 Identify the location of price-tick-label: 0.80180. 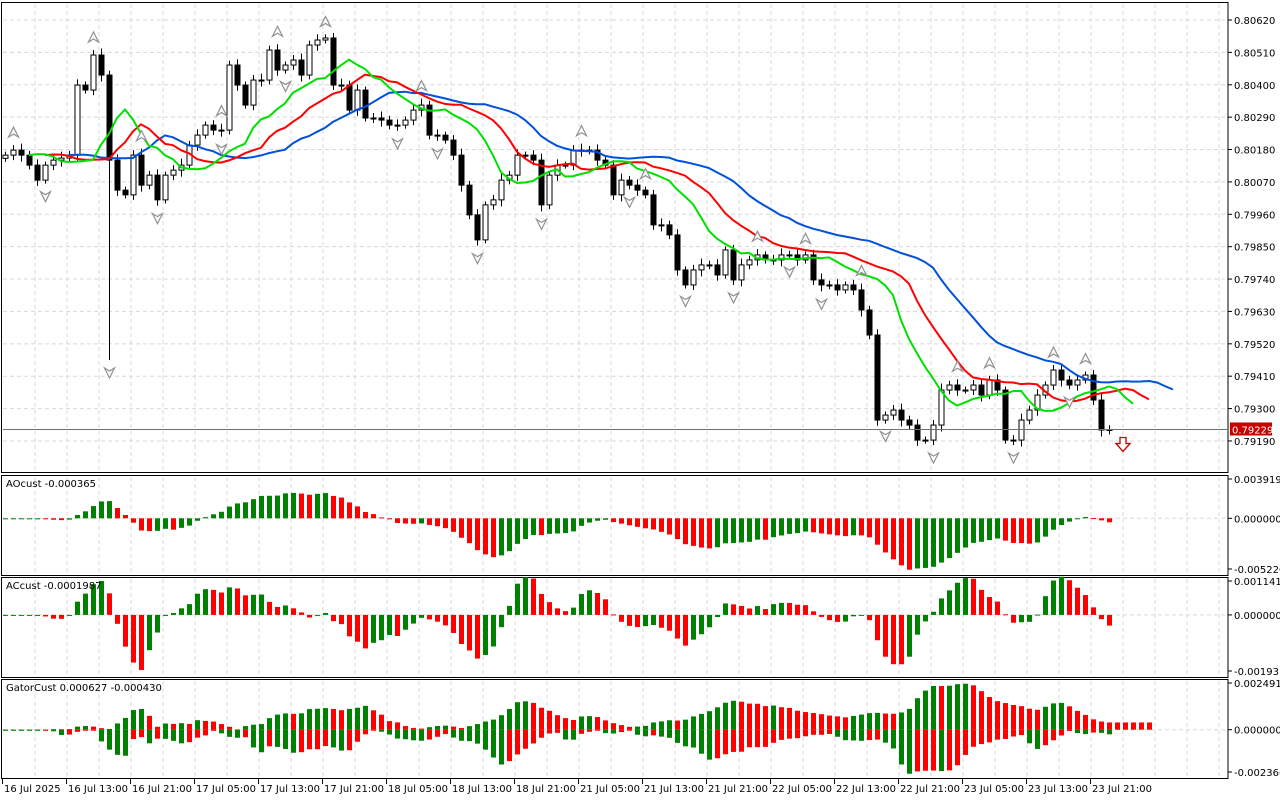
(1254, 151).